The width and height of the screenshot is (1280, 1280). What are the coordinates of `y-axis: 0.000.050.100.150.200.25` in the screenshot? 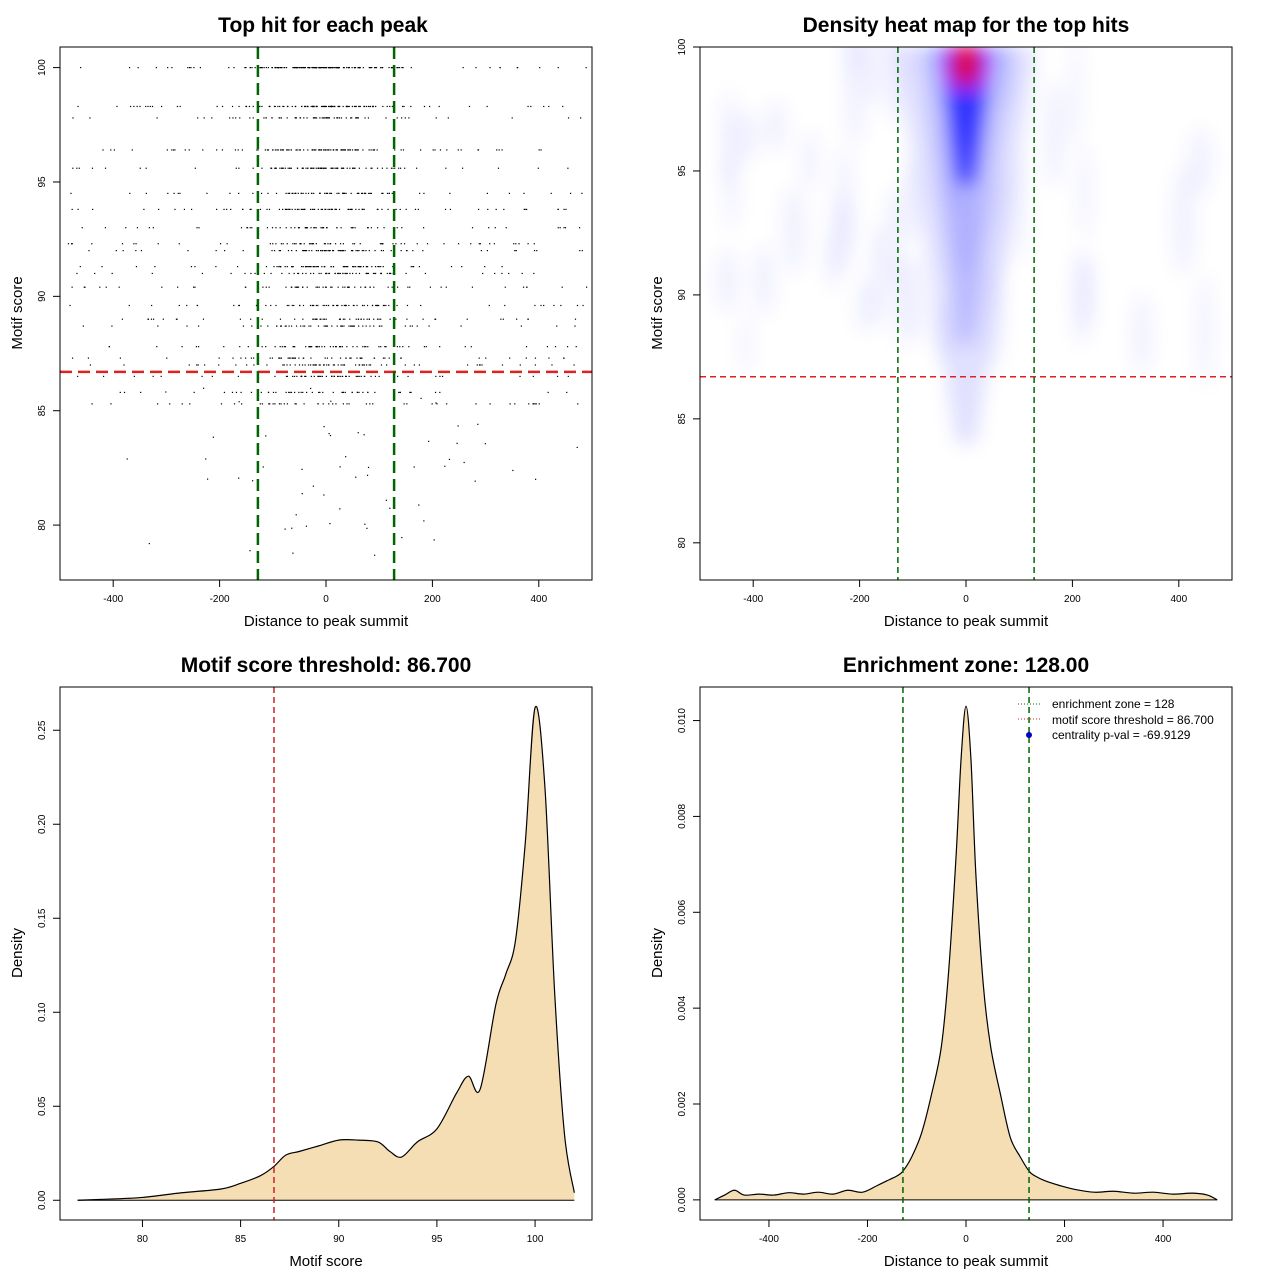 It's located at (48, 965).